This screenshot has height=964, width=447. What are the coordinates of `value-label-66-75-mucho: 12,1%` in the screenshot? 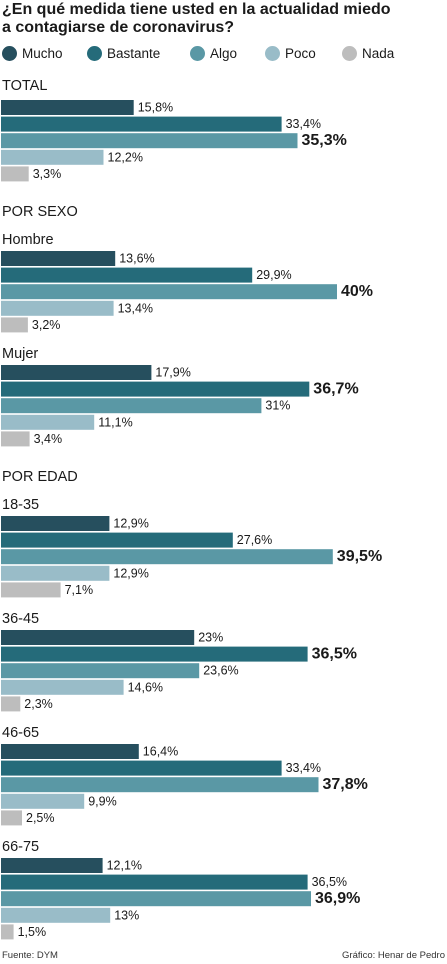 It's located at (124, 866).